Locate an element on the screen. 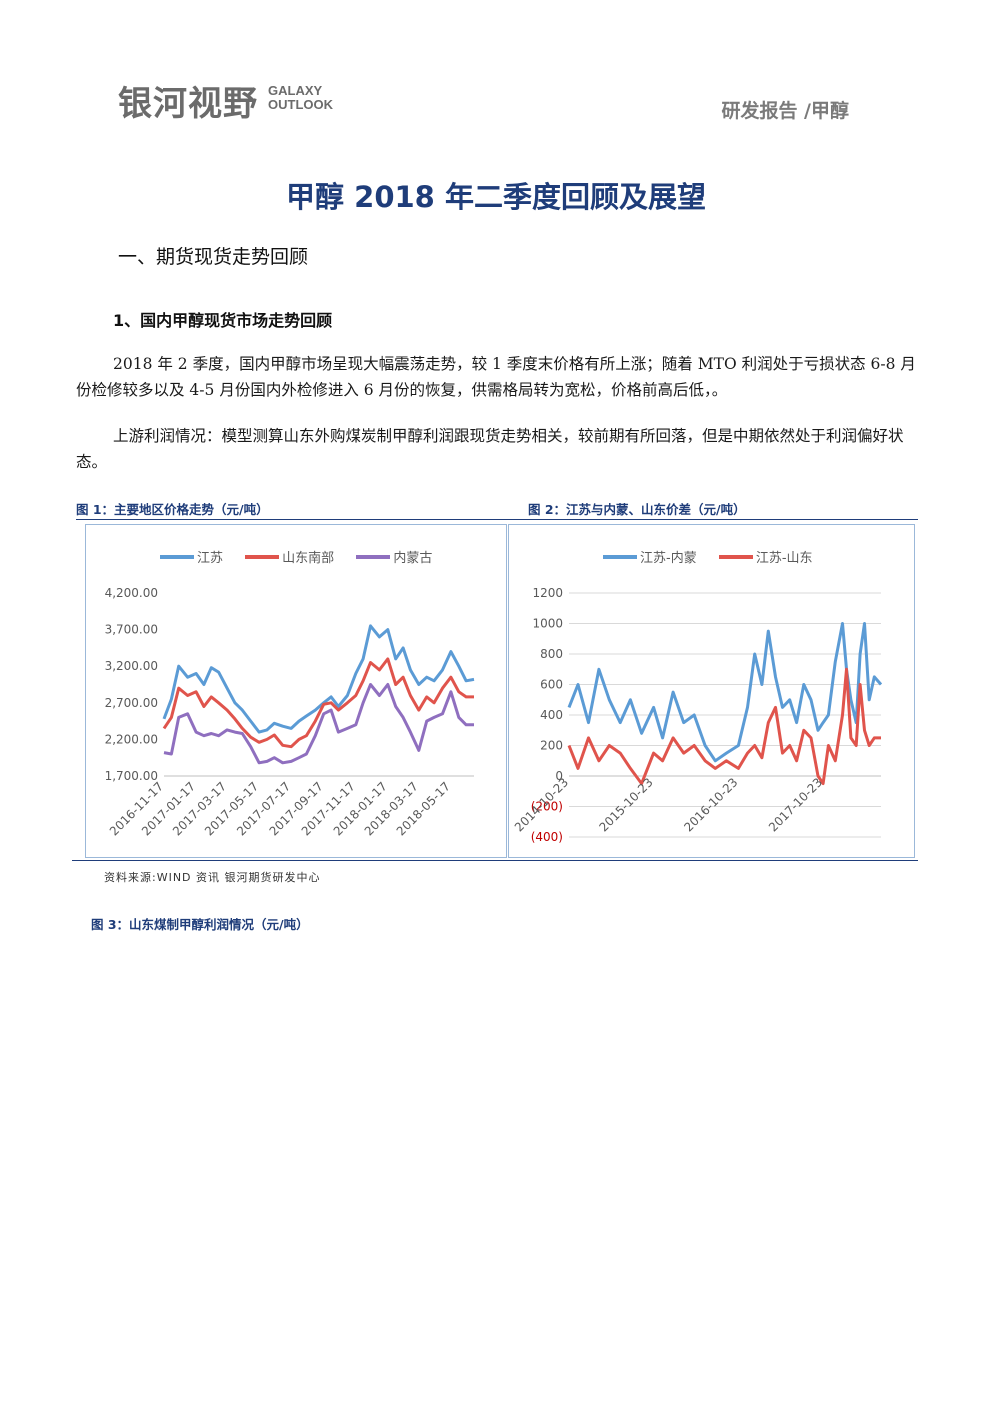  figure-top-rule is located at coordinates (497, 519).